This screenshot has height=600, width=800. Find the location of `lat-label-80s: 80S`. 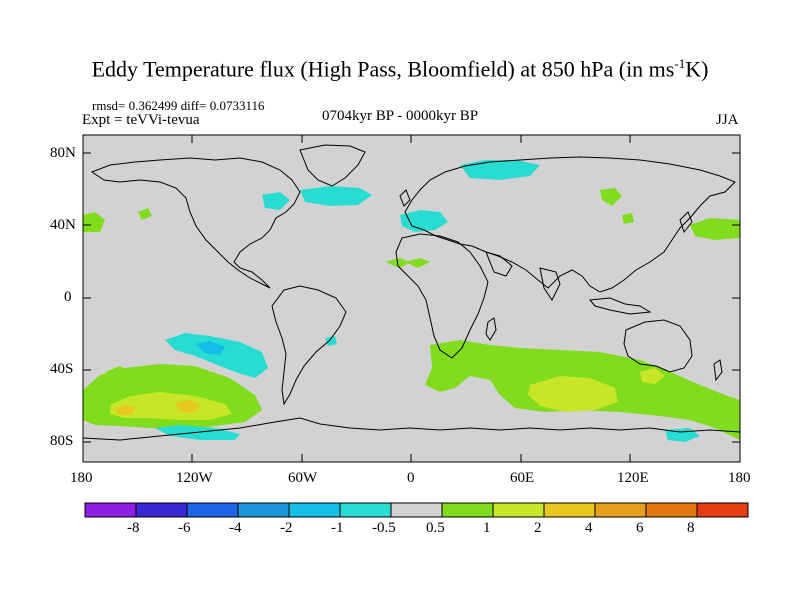

lat-label-80s: 80S is located at coordinates (62, 441).